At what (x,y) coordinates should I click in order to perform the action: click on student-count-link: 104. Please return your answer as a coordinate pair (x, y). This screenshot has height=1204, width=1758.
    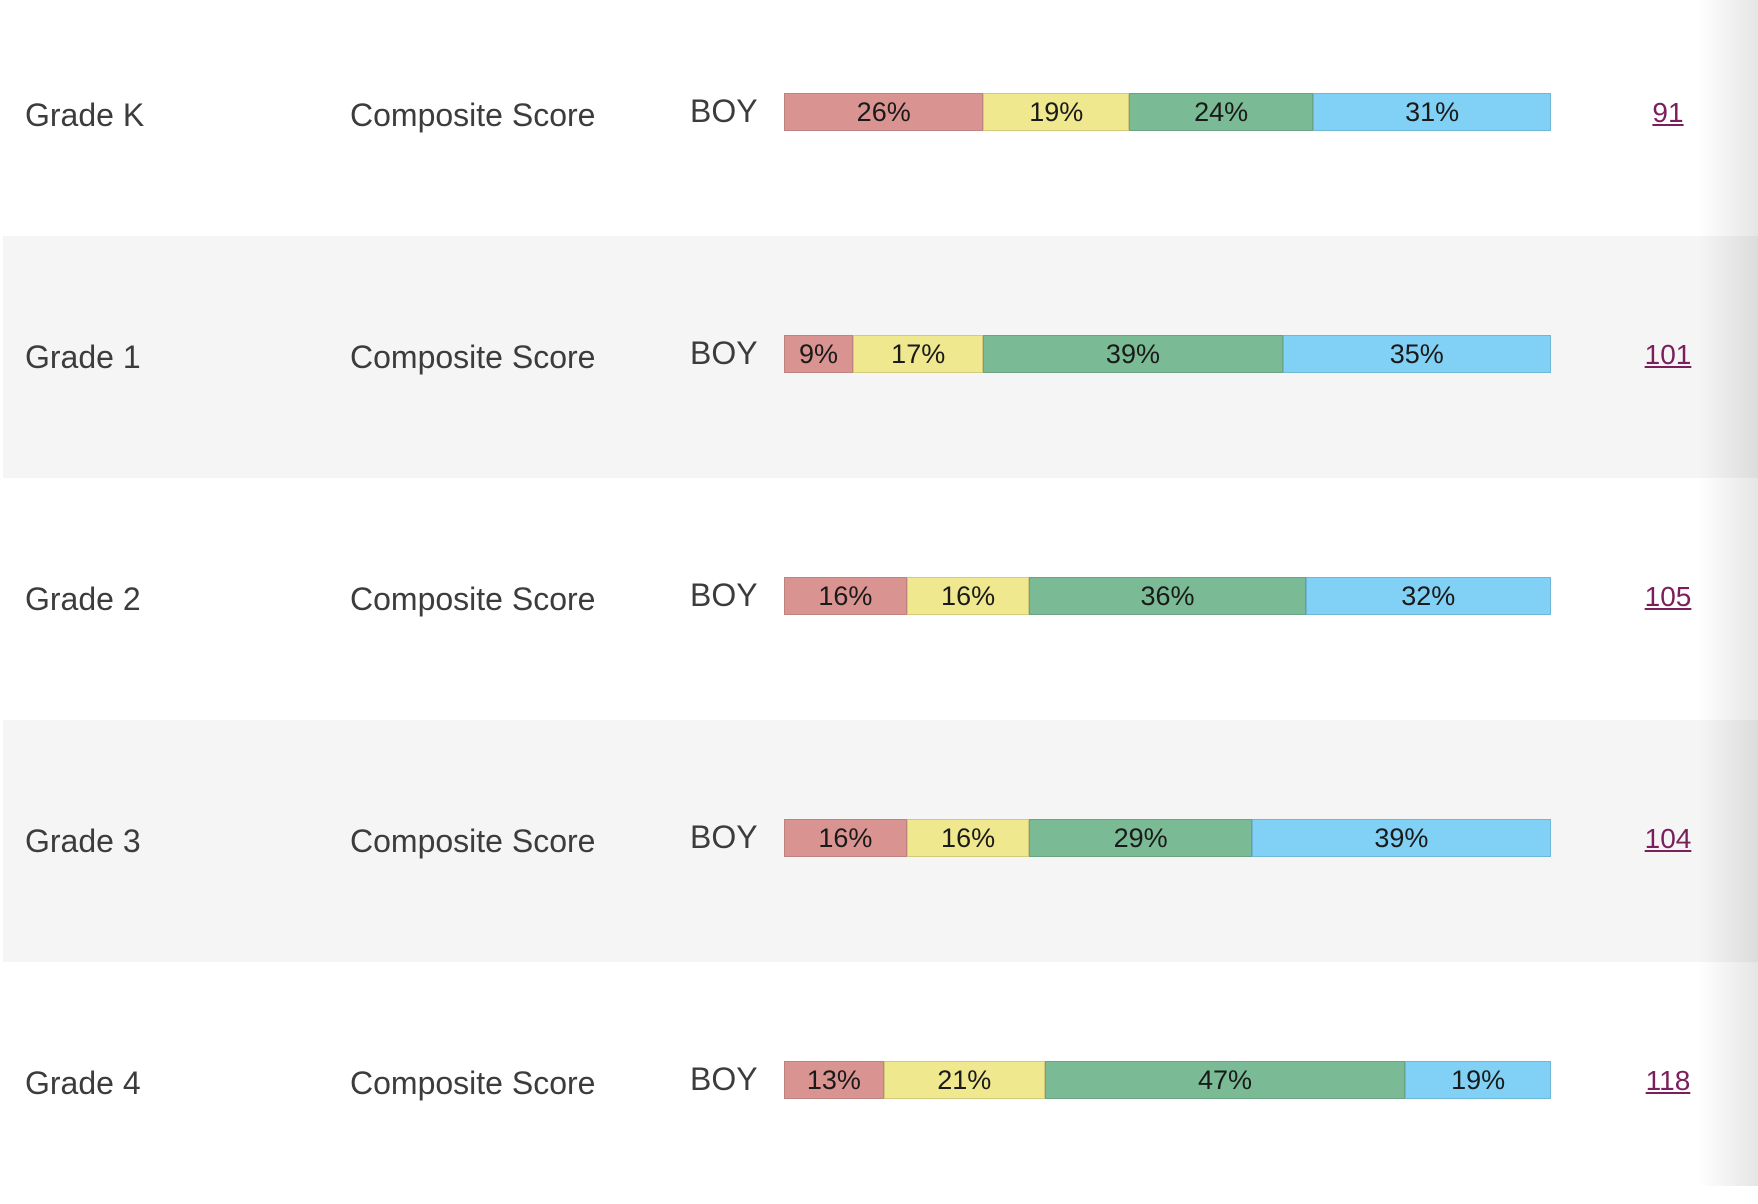
    Looking at the image, I should click on (1668, 838).